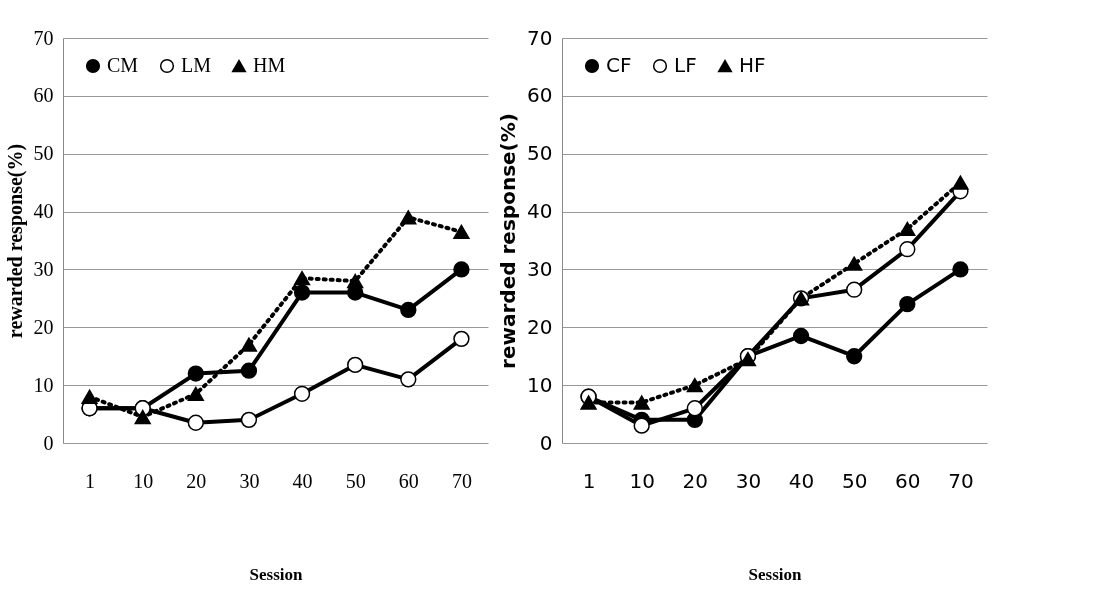 The image size is (1097, 596). I want to click on legend-label: LF, so click(685, 65).